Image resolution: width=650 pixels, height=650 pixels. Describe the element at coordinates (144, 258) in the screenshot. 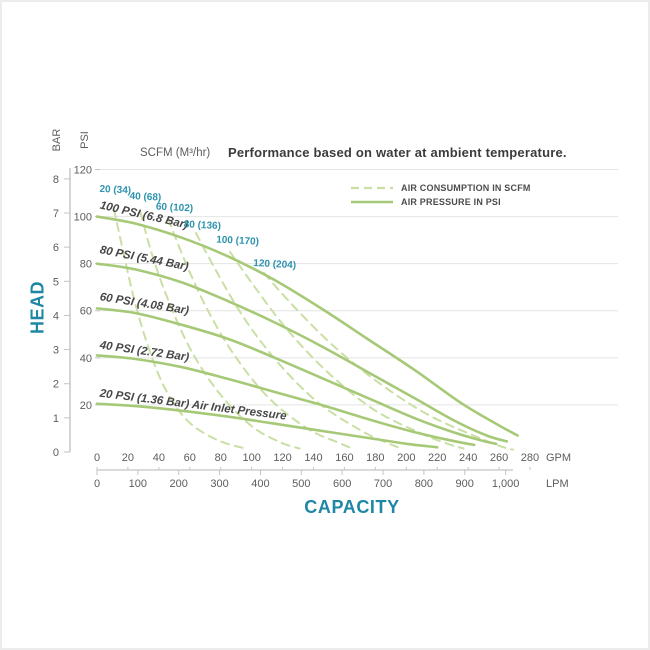

I see `pressure-curve-label-80-psi: 80 PSI (5.44 Bar)` at that location.